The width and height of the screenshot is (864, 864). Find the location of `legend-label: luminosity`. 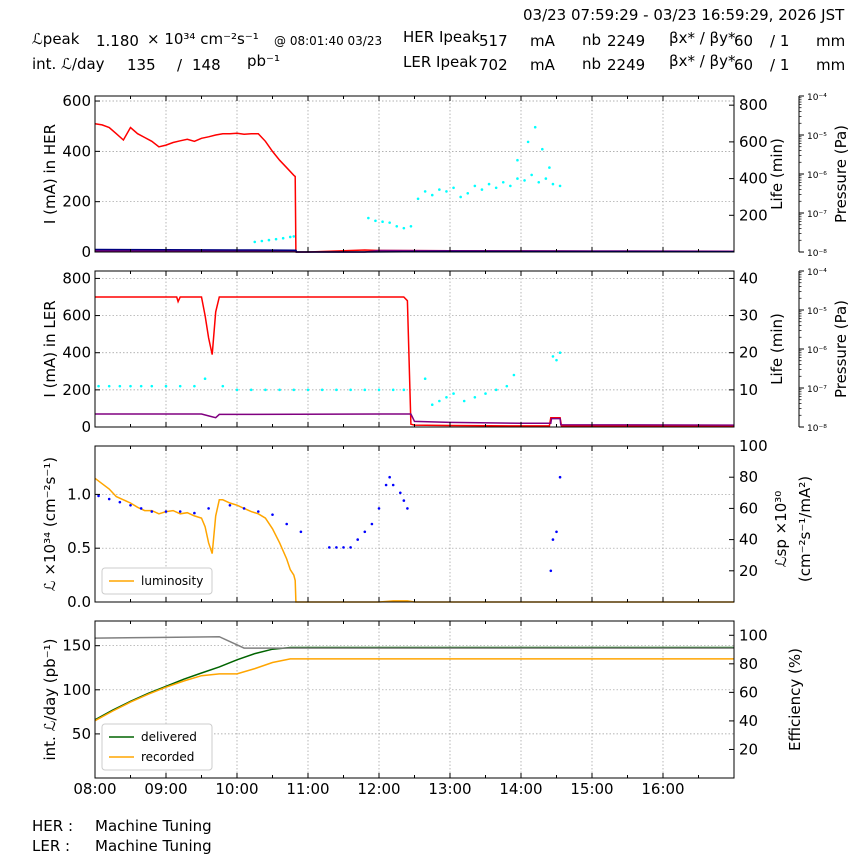

legend-label: luminosity is located at coordinates (172, 581).